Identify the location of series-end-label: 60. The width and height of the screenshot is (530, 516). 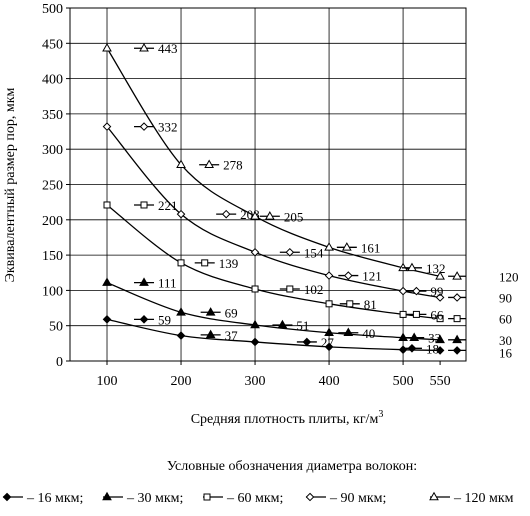
(505, 319).